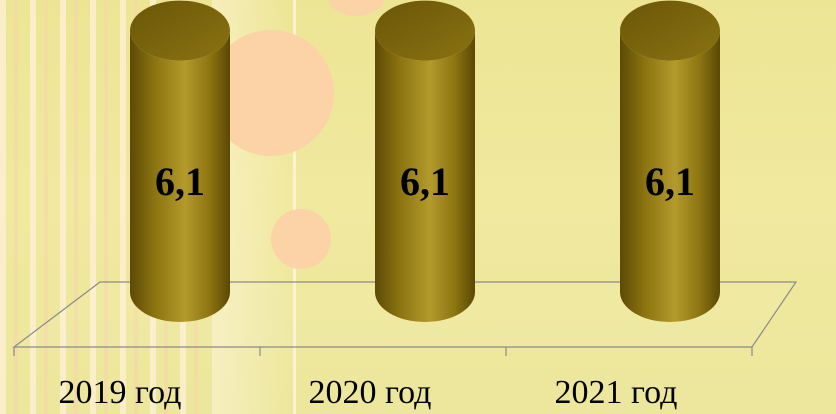  Describe the element at coordinates (670, 181) in the screenshot. I see `data-label-3: 6,1` at that location.